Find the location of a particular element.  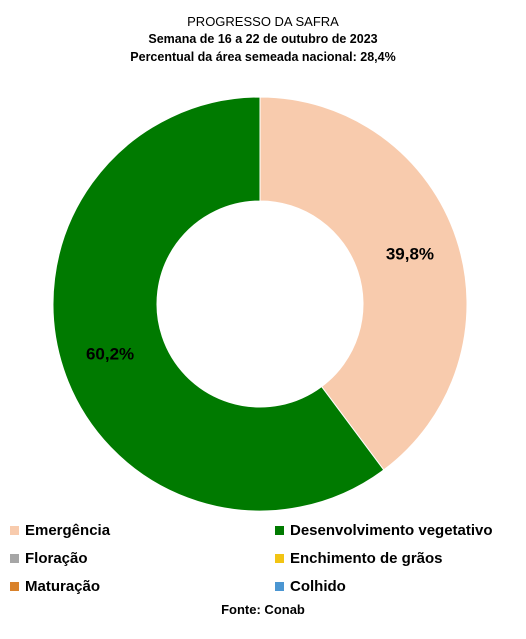

legend-label-4: Maturação is located at coordinates (63, 586).